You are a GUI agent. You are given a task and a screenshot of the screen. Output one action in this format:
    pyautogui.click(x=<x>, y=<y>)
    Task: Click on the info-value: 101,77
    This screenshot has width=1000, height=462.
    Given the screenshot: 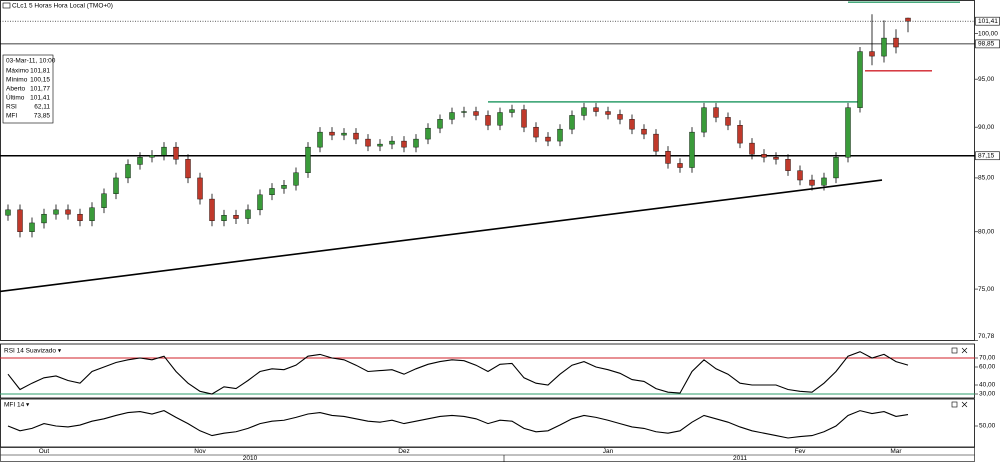 What is the action you would take?
    pyautogui.click(x=40, y=89)
    